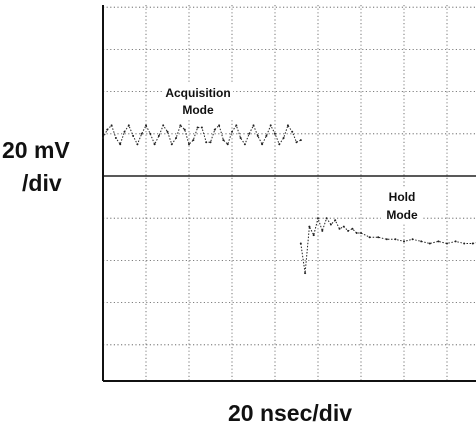  What do you see at coordinates (198, 101) in the screenshot?
I see `acquisition-label-backdrop` at bounding box center [198, 101].